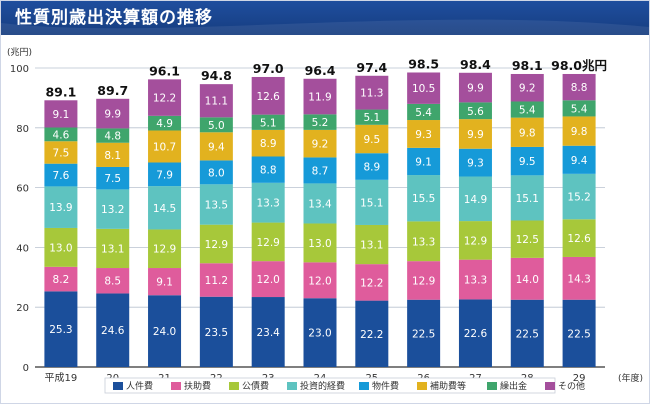  Describe the element at coordinates (22, 248) in the screenshot. I see `y-tick-label: 40` at that location.